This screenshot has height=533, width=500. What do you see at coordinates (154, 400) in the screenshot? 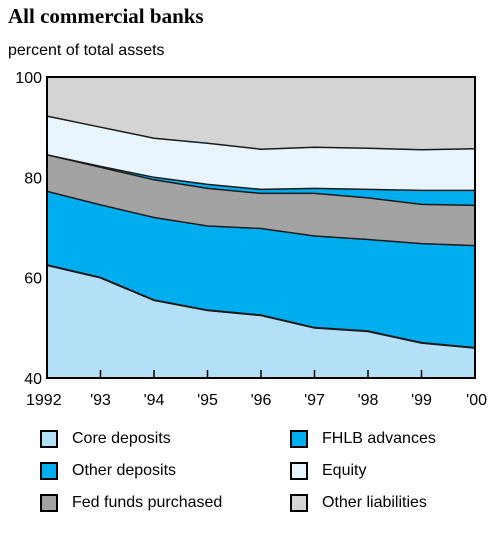
I see `x-tick-label: '94` at bounding box center [154, 400].